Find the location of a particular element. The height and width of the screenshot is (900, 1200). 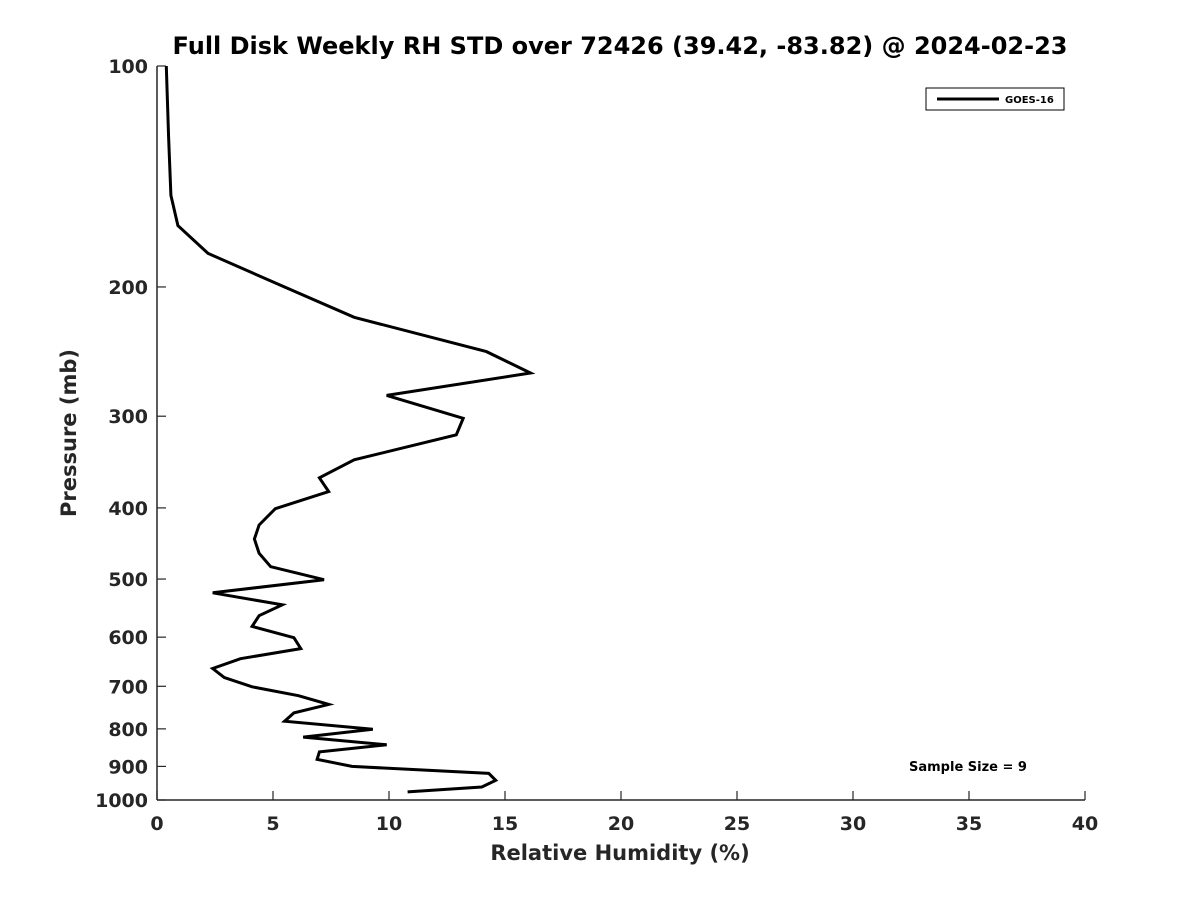

x-tick-label: 25 is located at coordinates (737, 824).